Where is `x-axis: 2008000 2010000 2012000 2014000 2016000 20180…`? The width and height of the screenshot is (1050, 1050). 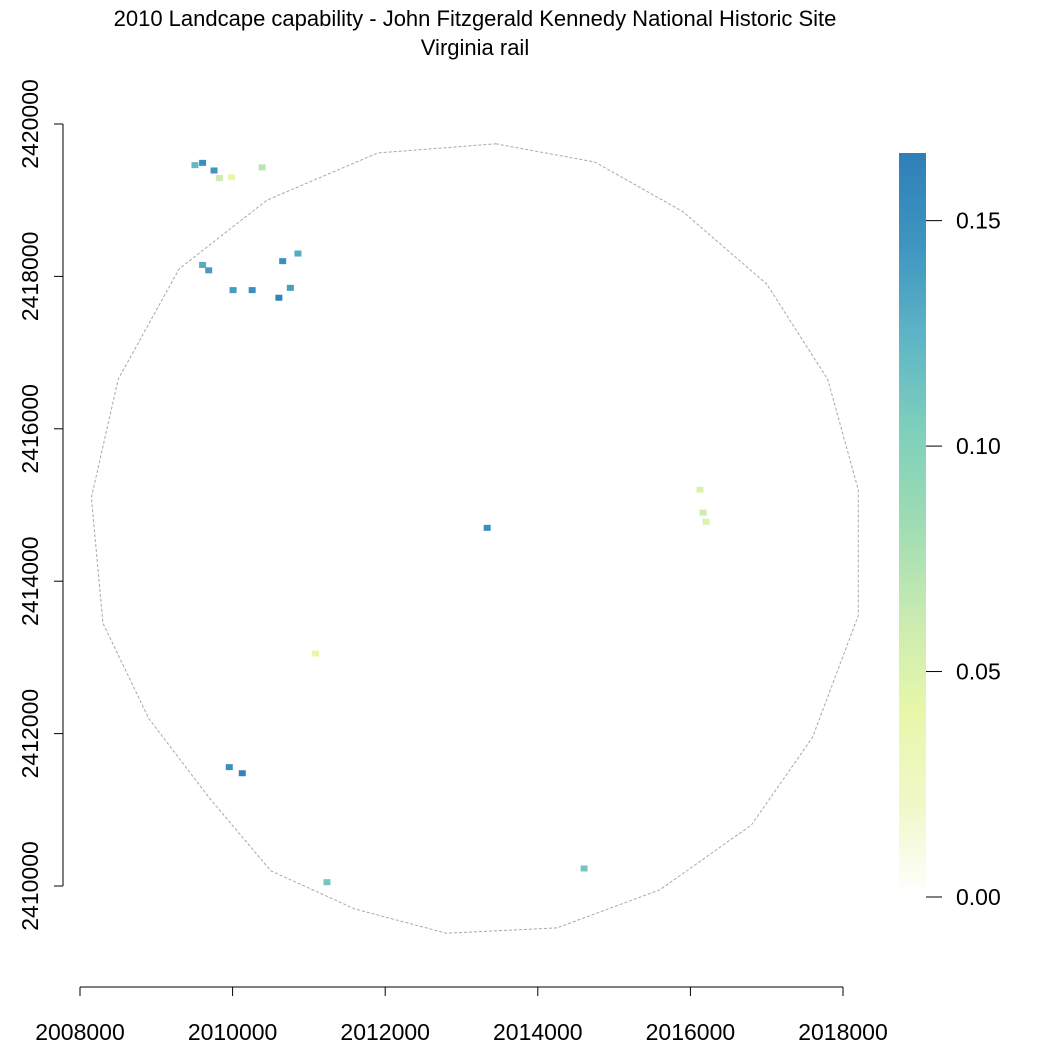 x-axis: 2008000 2010000 2012000 2014000 2016000 20180… is located at coordinates (461, 1015).